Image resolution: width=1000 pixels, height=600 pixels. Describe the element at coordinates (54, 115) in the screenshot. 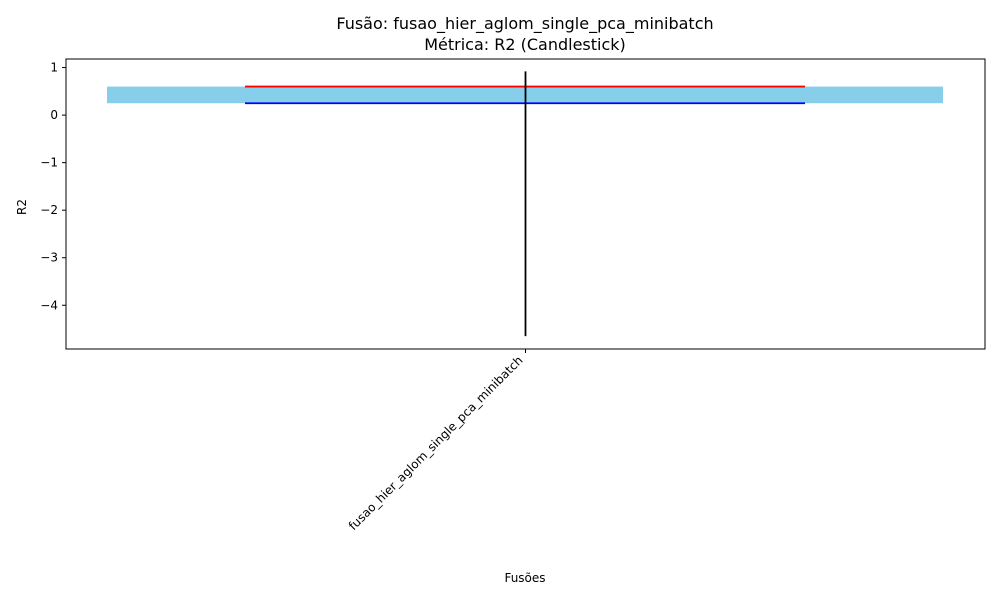

I see `y-tick-label: 0` at that location.